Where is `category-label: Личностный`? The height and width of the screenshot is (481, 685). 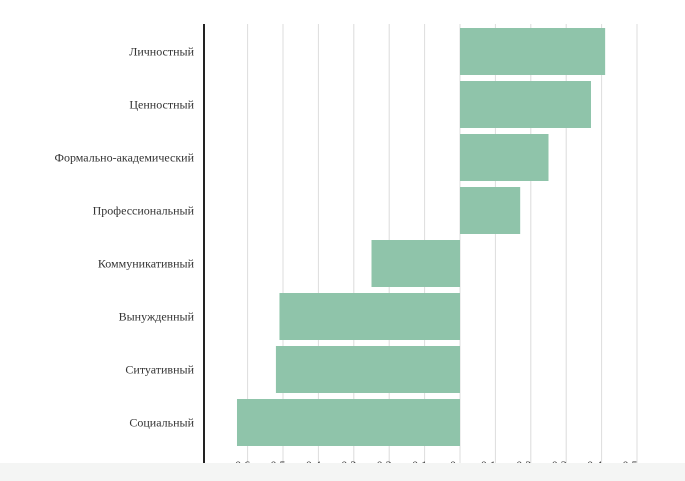 category-label: Личностный is located at coordinates (161, 52).